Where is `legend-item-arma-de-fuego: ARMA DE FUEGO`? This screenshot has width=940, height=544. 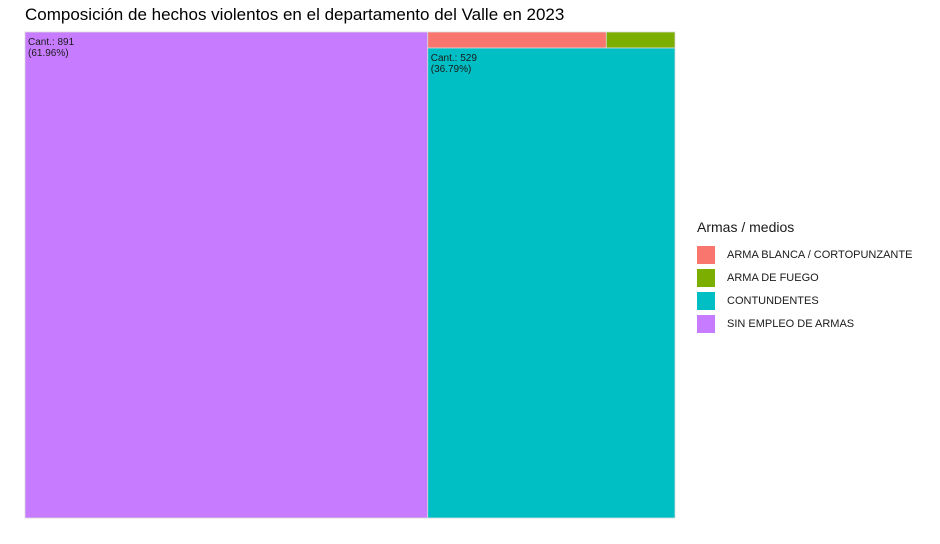
legend-item-arma-de-fuego: ARMA DE FUEGO is located at coordinates (804, 277).